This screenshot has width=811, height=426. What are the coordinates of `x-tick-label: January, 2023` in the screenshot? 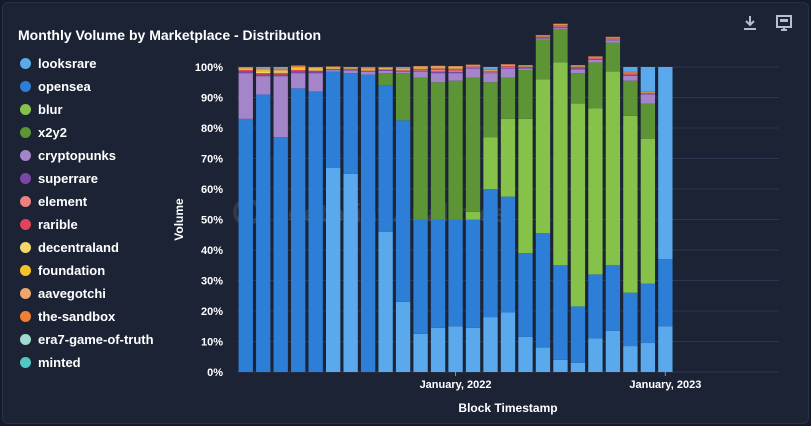 It's located at (665, 385).